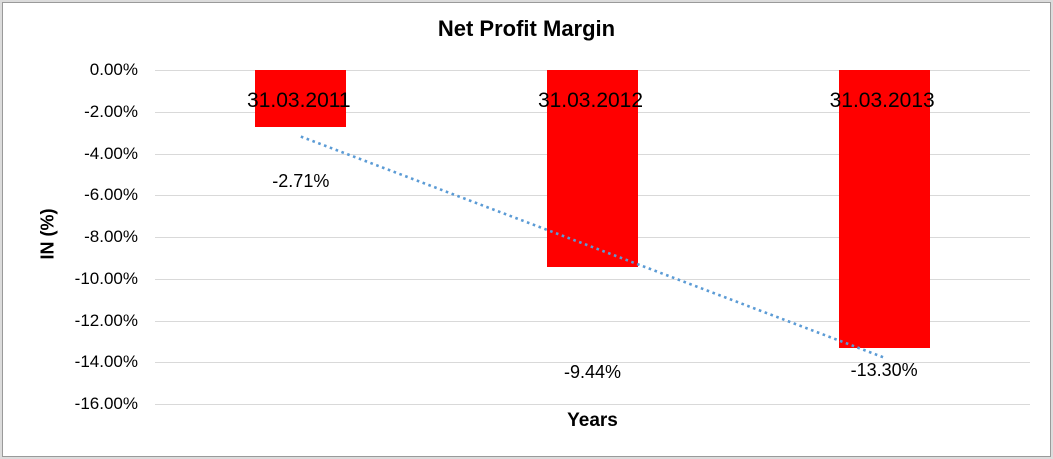 The image size is (1053, 459). I want to click on category-label: 31.03.2012, so click(590, 100).